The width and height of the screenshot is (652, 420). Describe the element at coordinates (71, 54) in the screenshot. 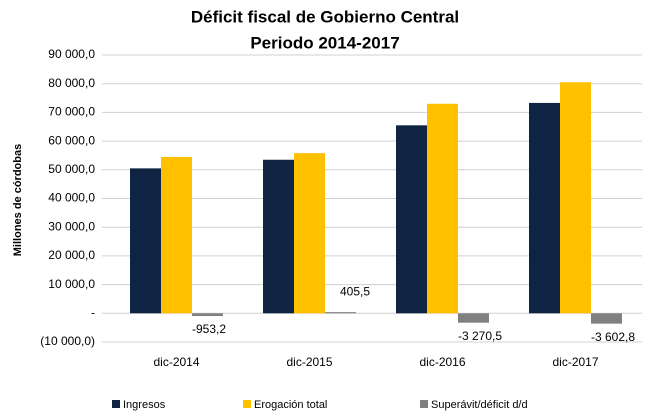

I see `y-tick-label: 90 000,0` at that location.